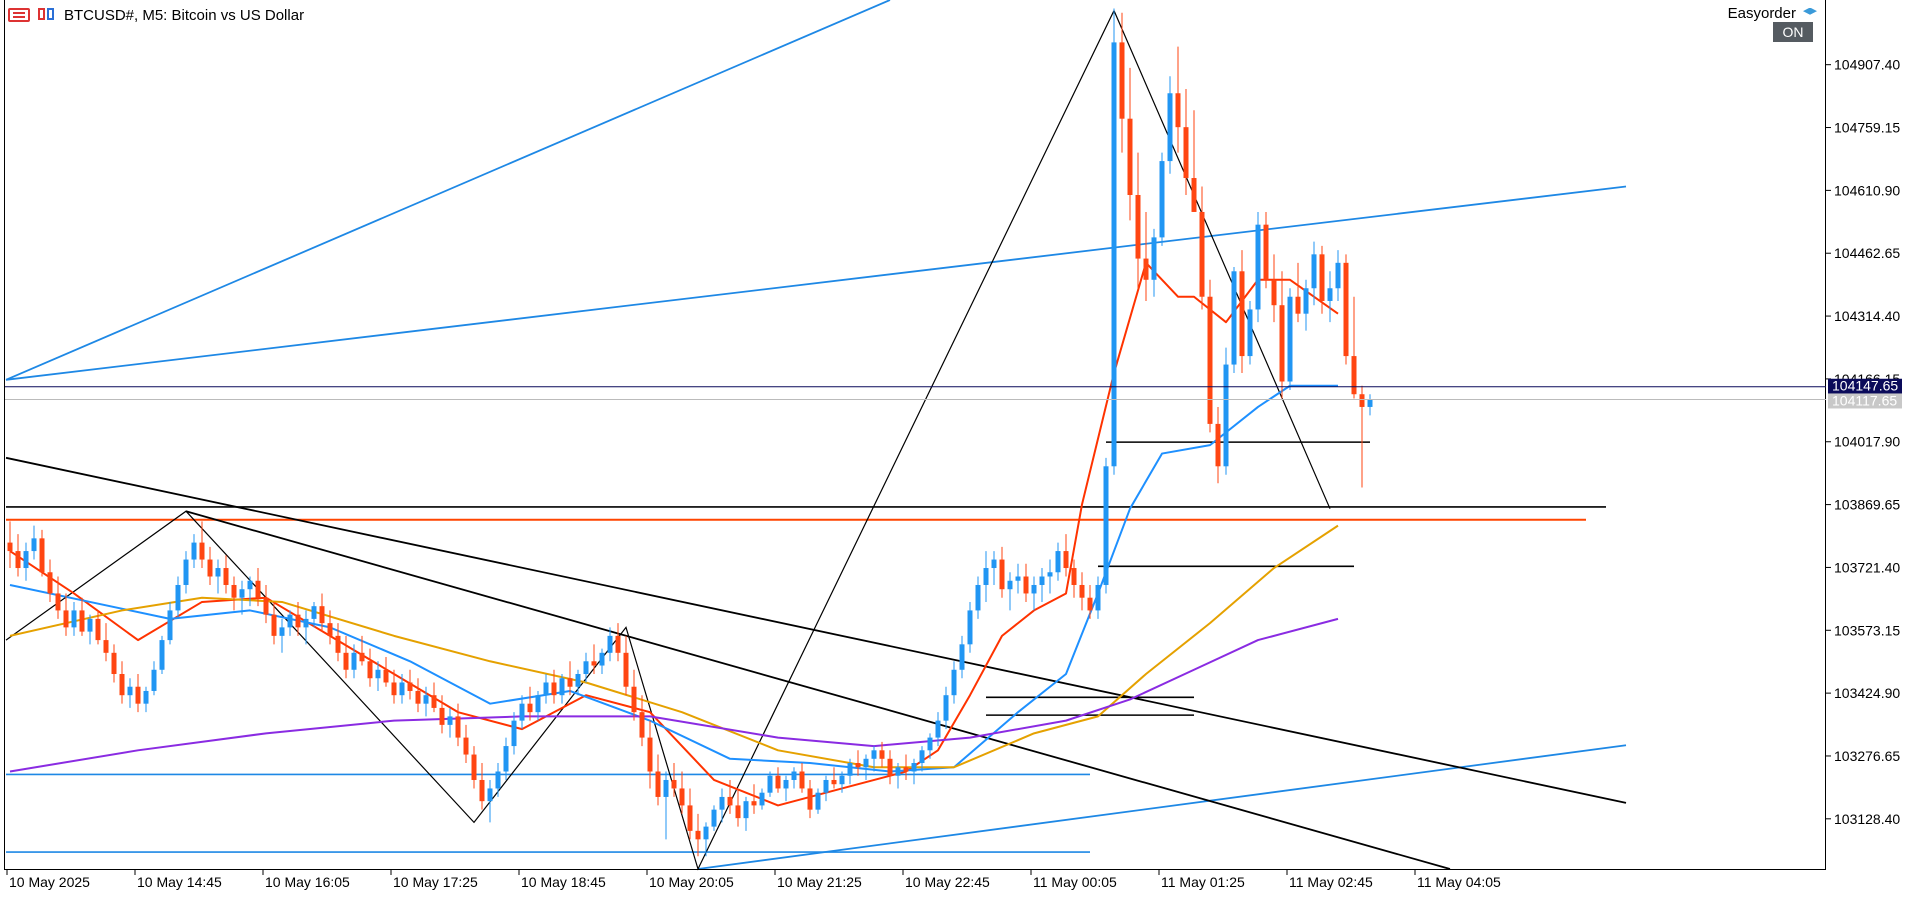  Describe the element at coordinates (19, 15) in the screenshot. I see `menu-list-icon` at that location.